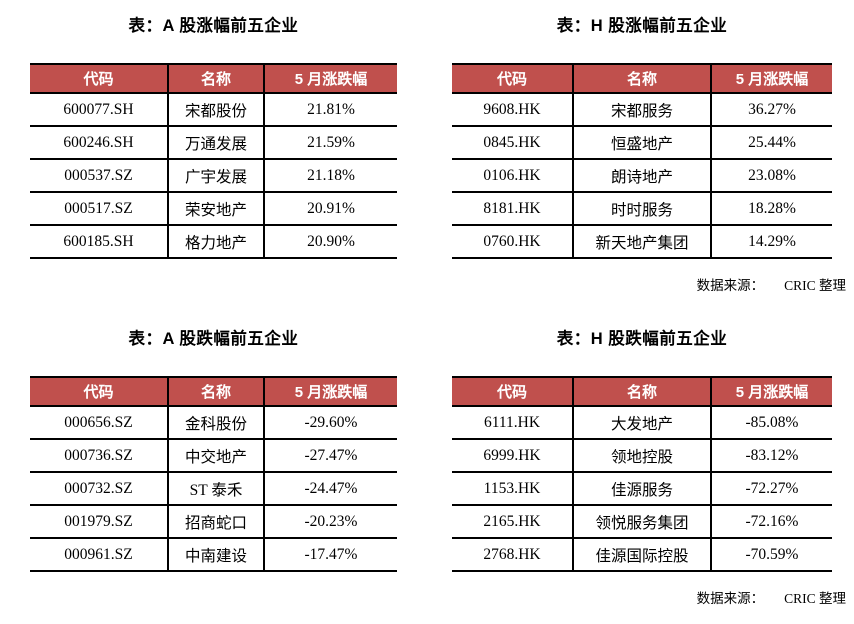 This screenshot has height=624, width=854. I want to click on table-row: 000732.SZ ST 泰禾 -24.47%, so click(213, 489).